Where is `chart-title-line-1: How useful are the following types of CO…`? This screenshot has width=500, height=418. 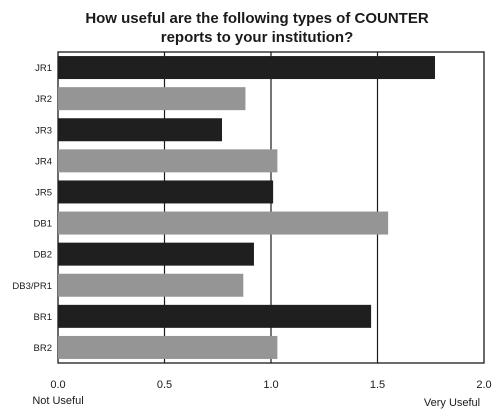
chart-title-line-1: How useful are the following types of CO… is located at coordinates (257, 18).